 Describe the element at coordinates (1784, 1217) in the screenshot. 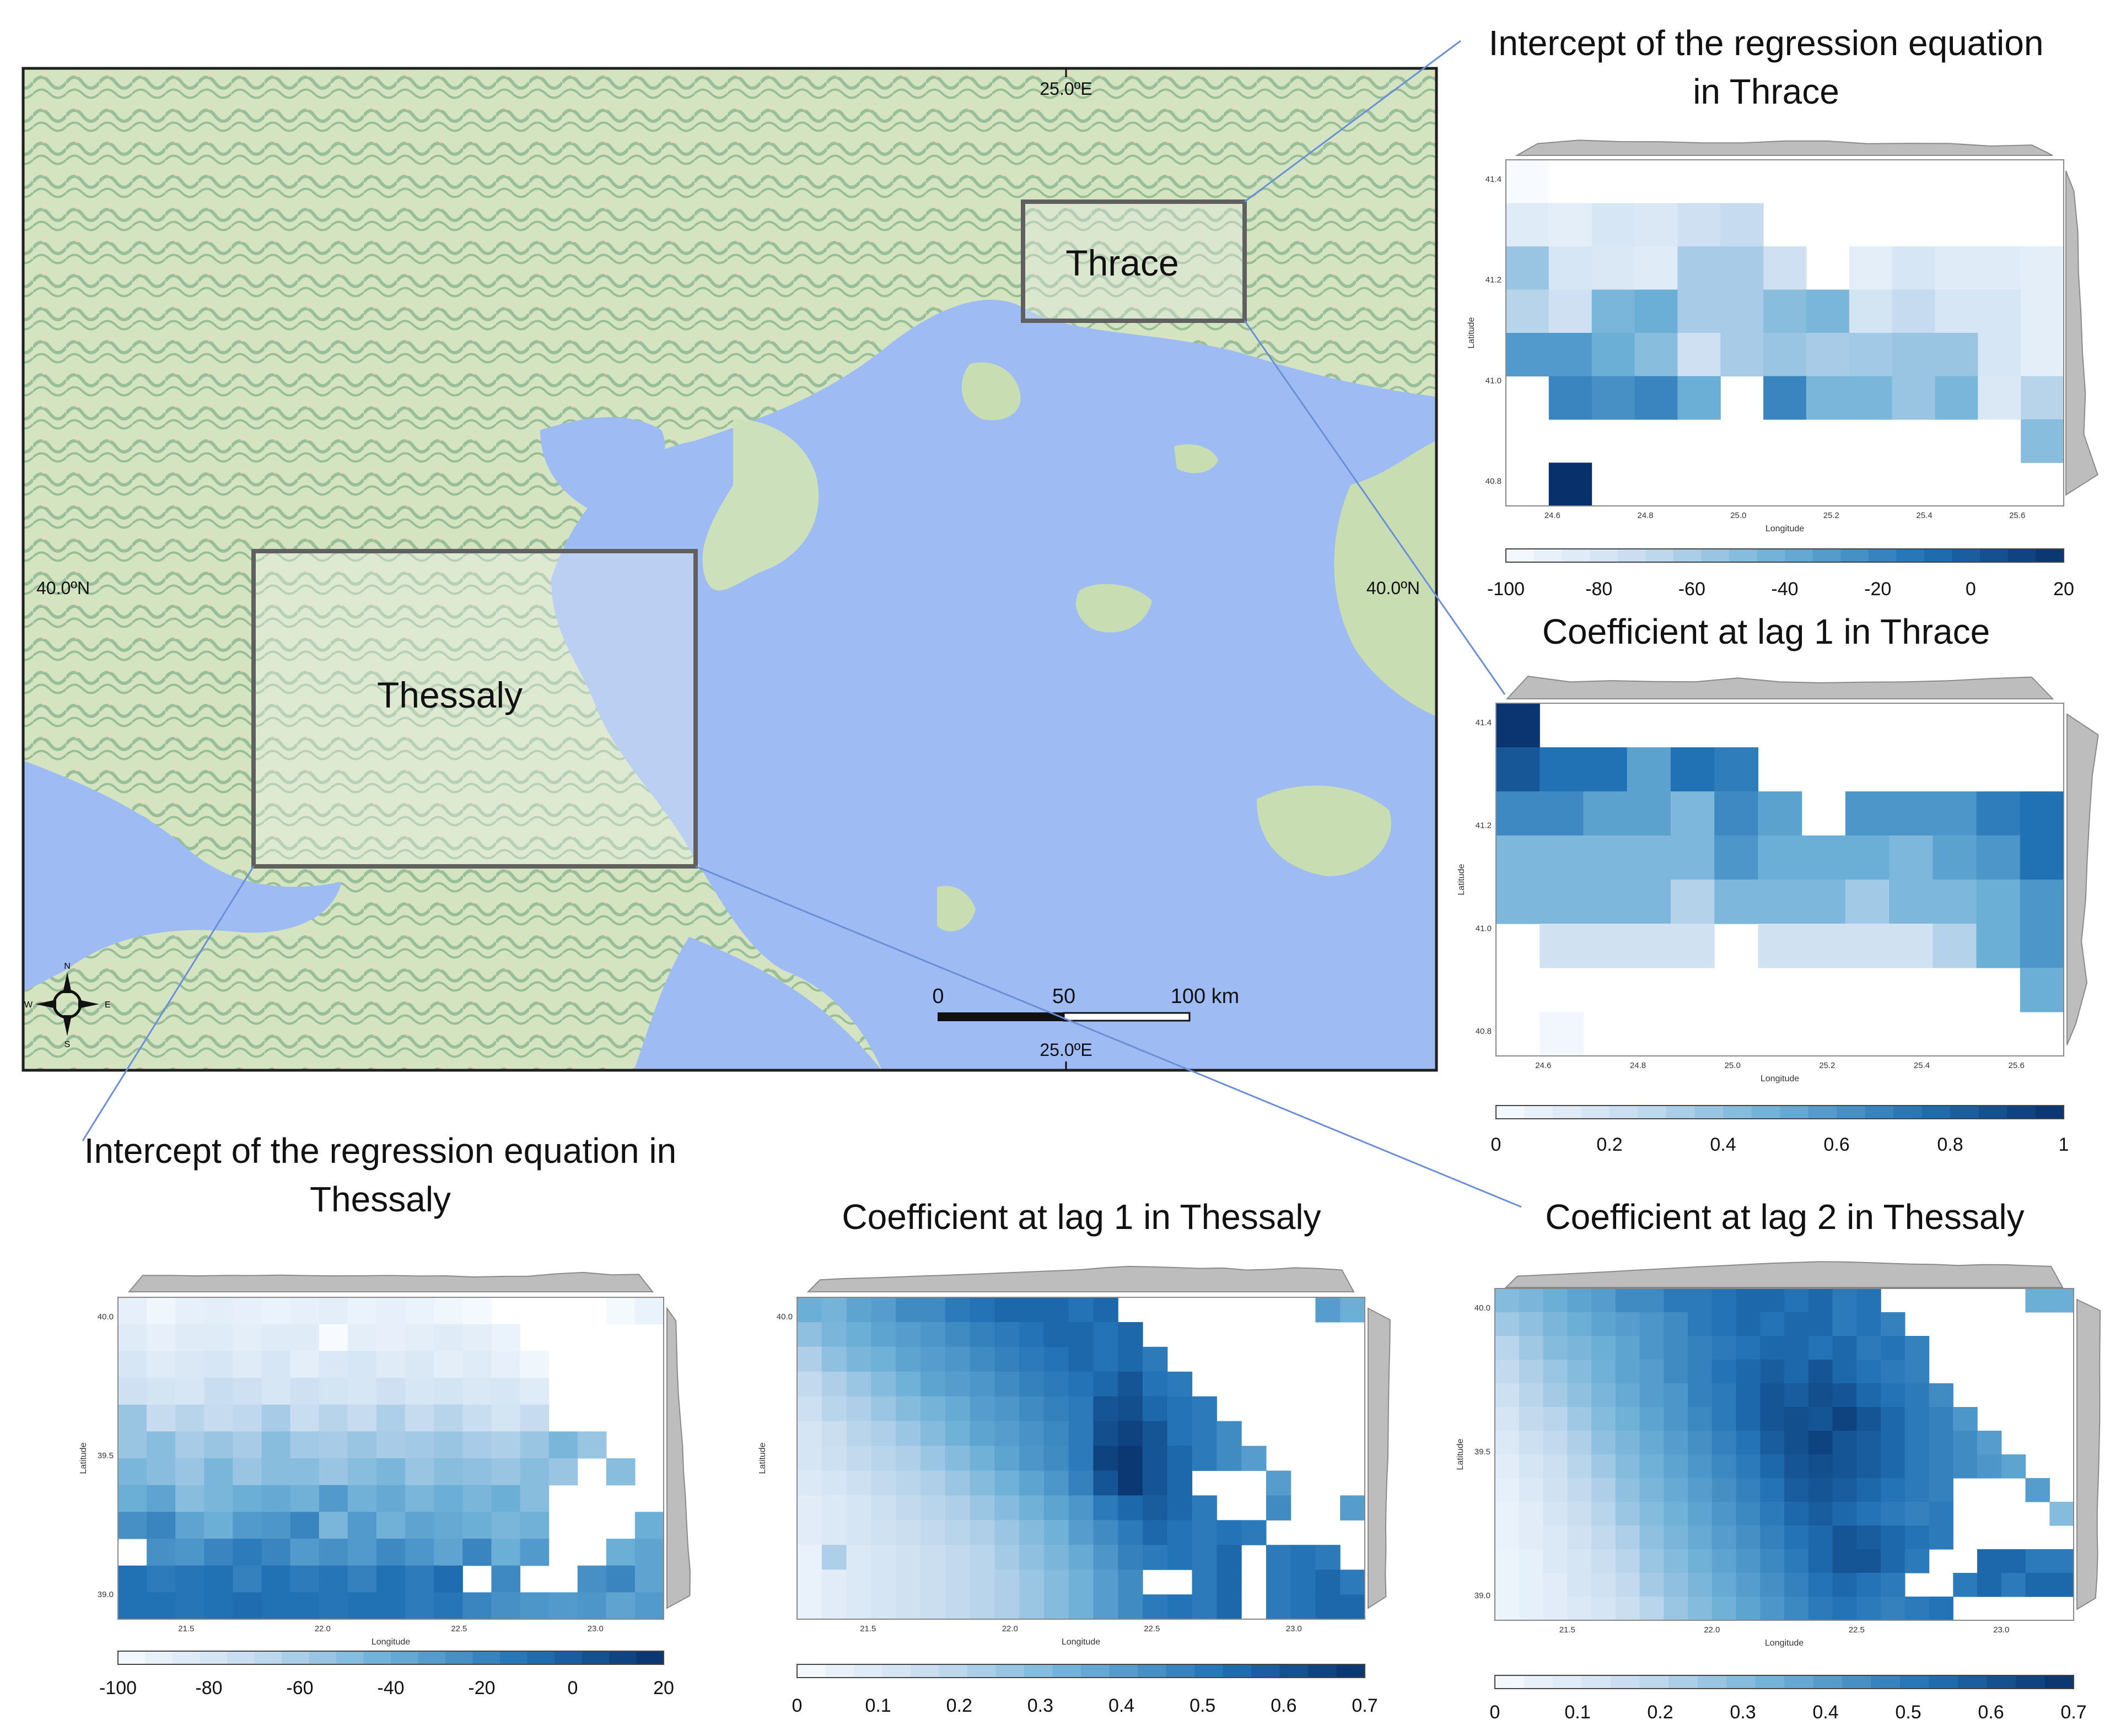

I see `panel-title-thessaly-lag2-line-0: Coefficient at lag 2 in Thessaly` at that location.